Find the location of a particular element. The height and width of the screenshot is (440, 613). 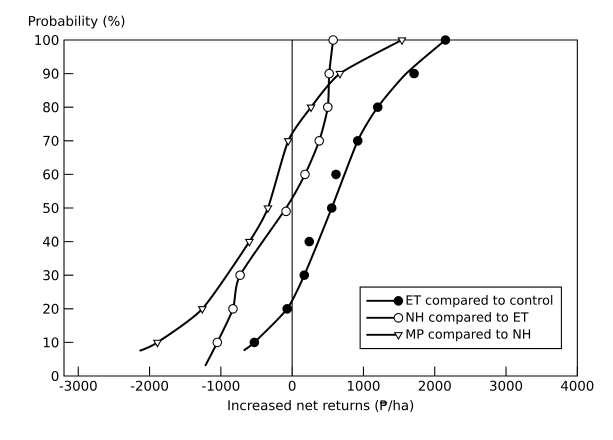

x-tick-label: 2000 is located at coordinates (434, 385).